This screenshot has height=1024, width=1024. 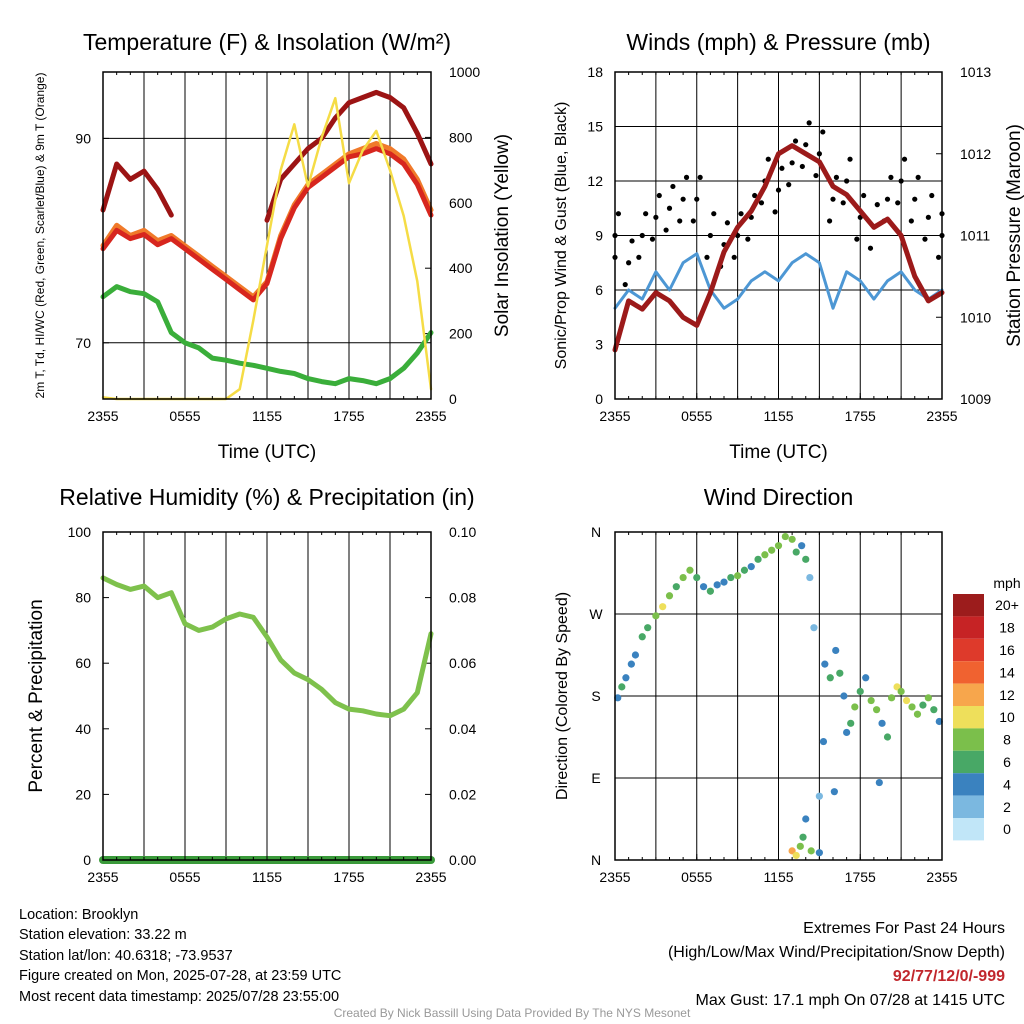 I want to click on y-right-tick-label: 1000, so click(x=464, y=72).